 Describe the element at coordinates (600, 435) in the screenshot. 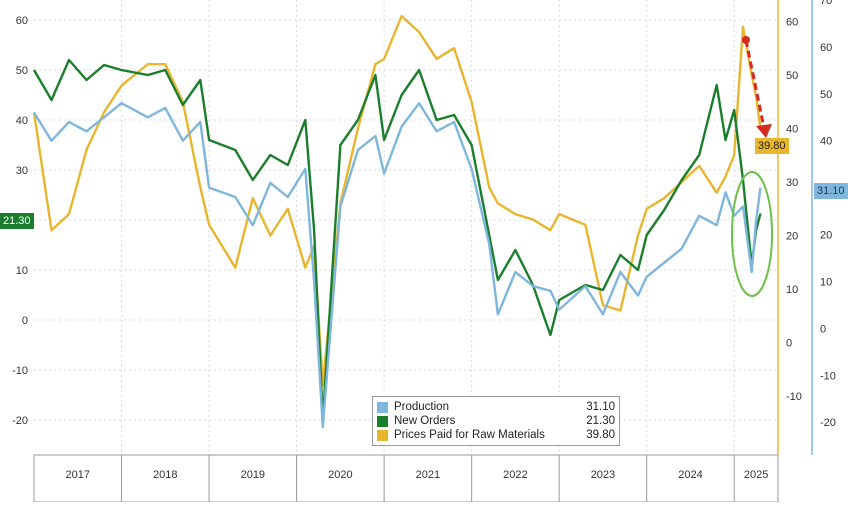

I see `legend-value-prices: 39.80` at that location.